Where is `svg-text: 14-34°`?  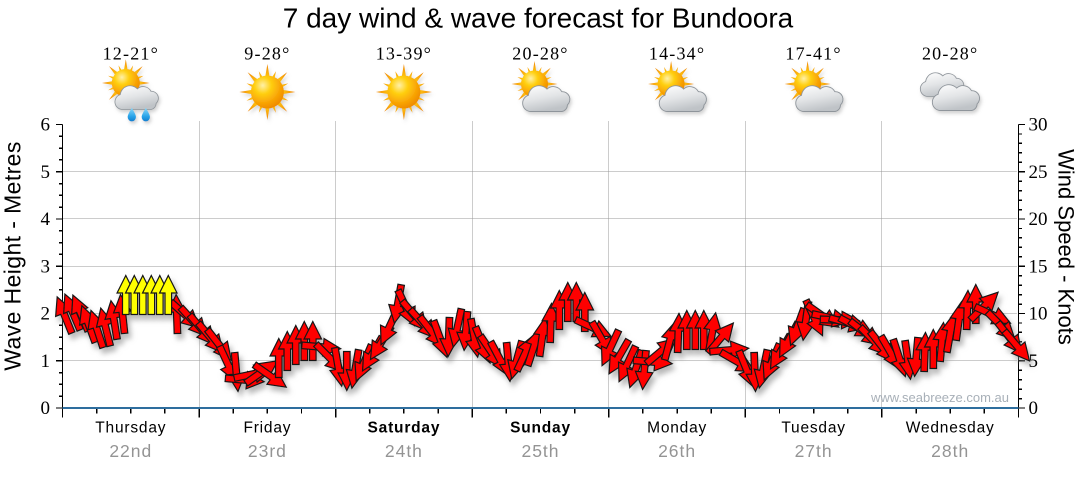 svg-text: 14-34° is located at coordinates (677, 54).